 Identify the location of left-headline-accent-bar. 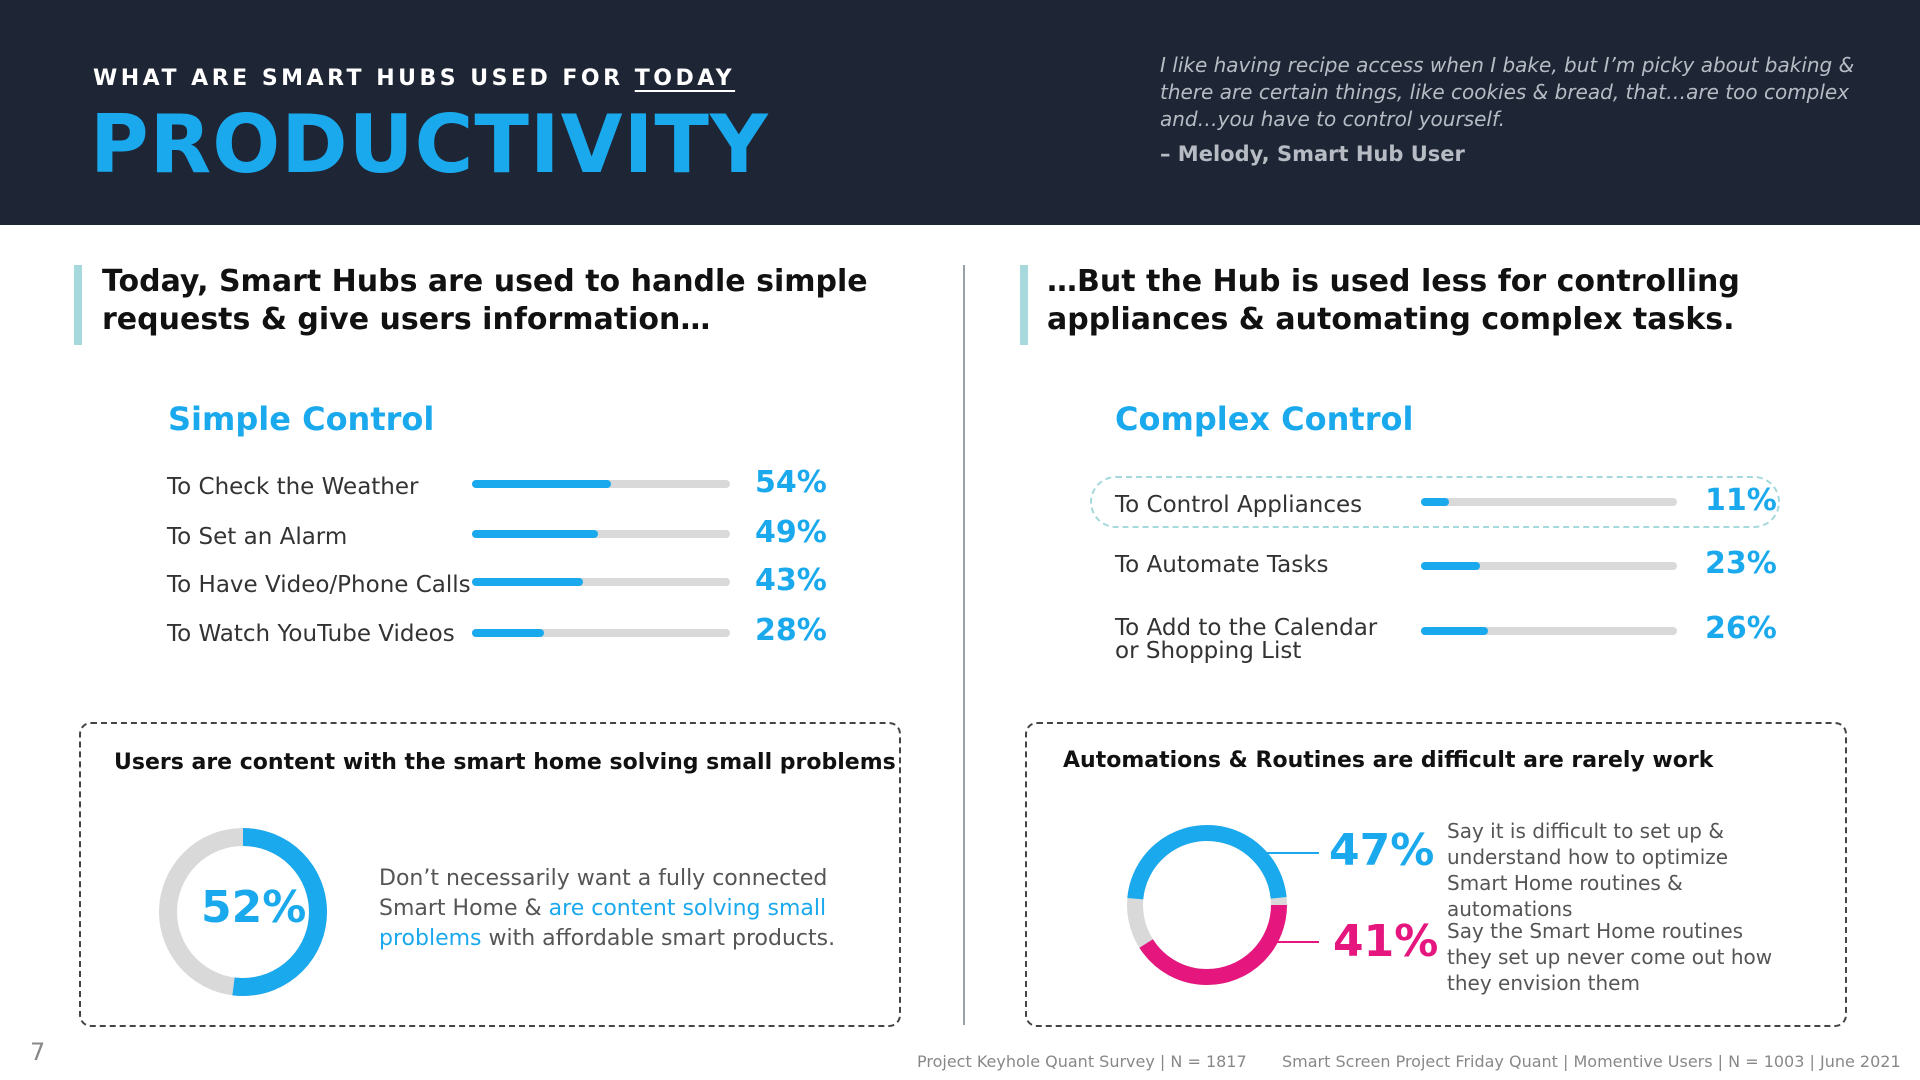
(78, 305).